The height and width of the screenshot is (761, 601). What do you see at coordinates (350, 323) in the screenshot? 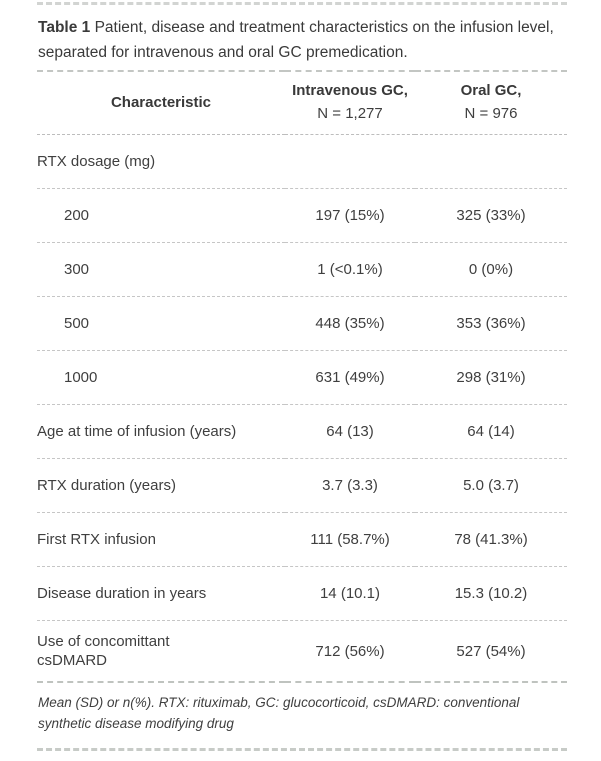
I see `iv-value: 448 (35%)` at bounding box center [350, 323].